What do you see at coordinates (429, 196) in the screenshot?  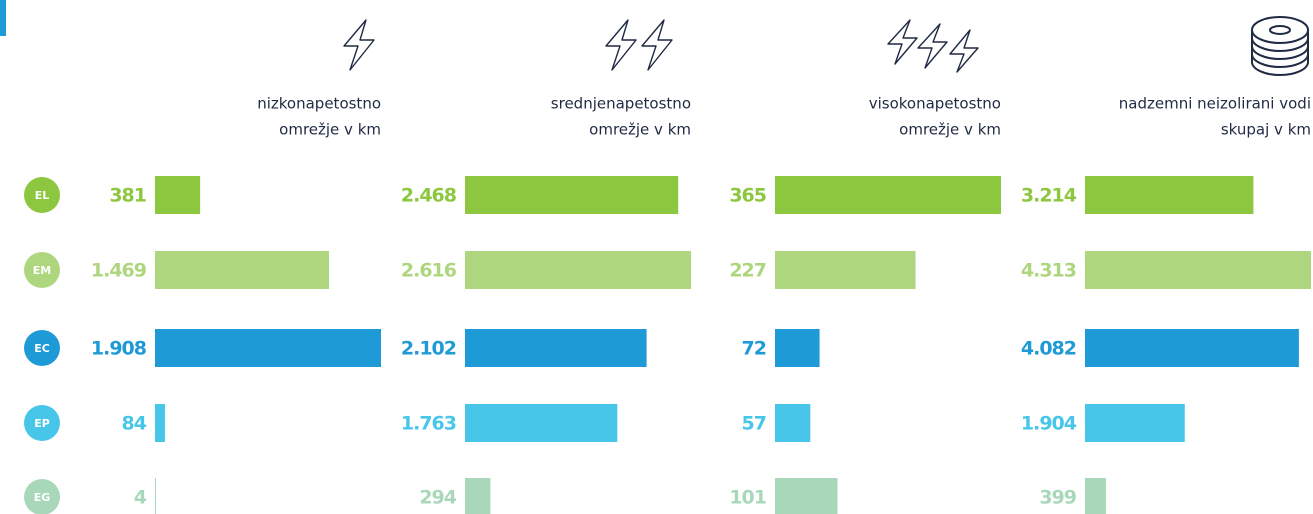 I see `value-label: 2.468` at bounding box center [429, 196].